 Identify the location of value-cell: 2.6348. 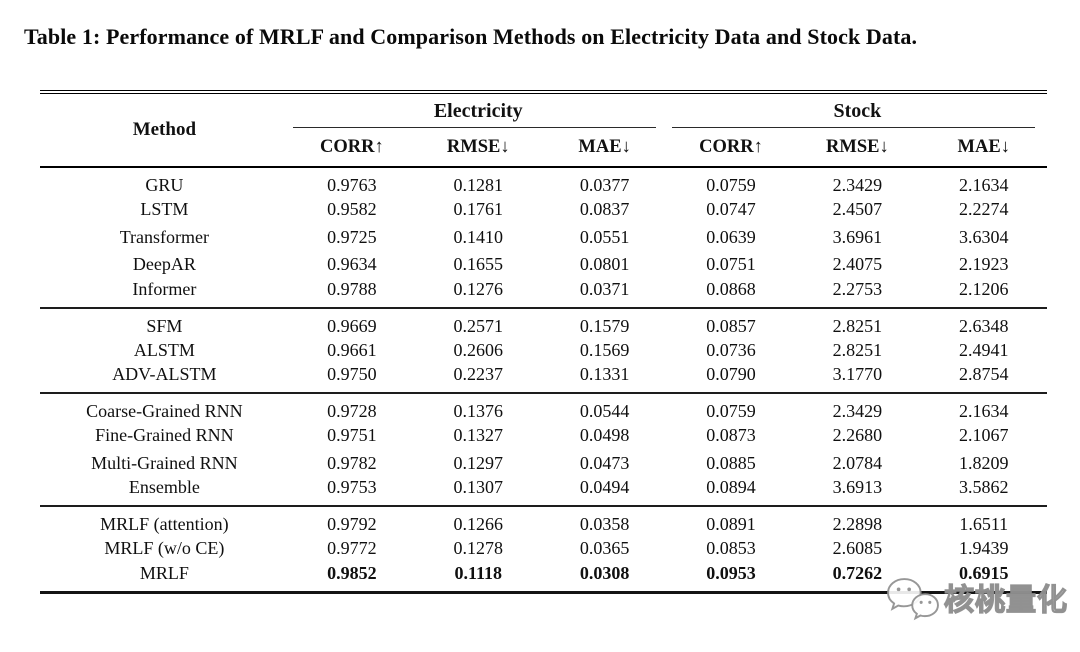
(983, 321).